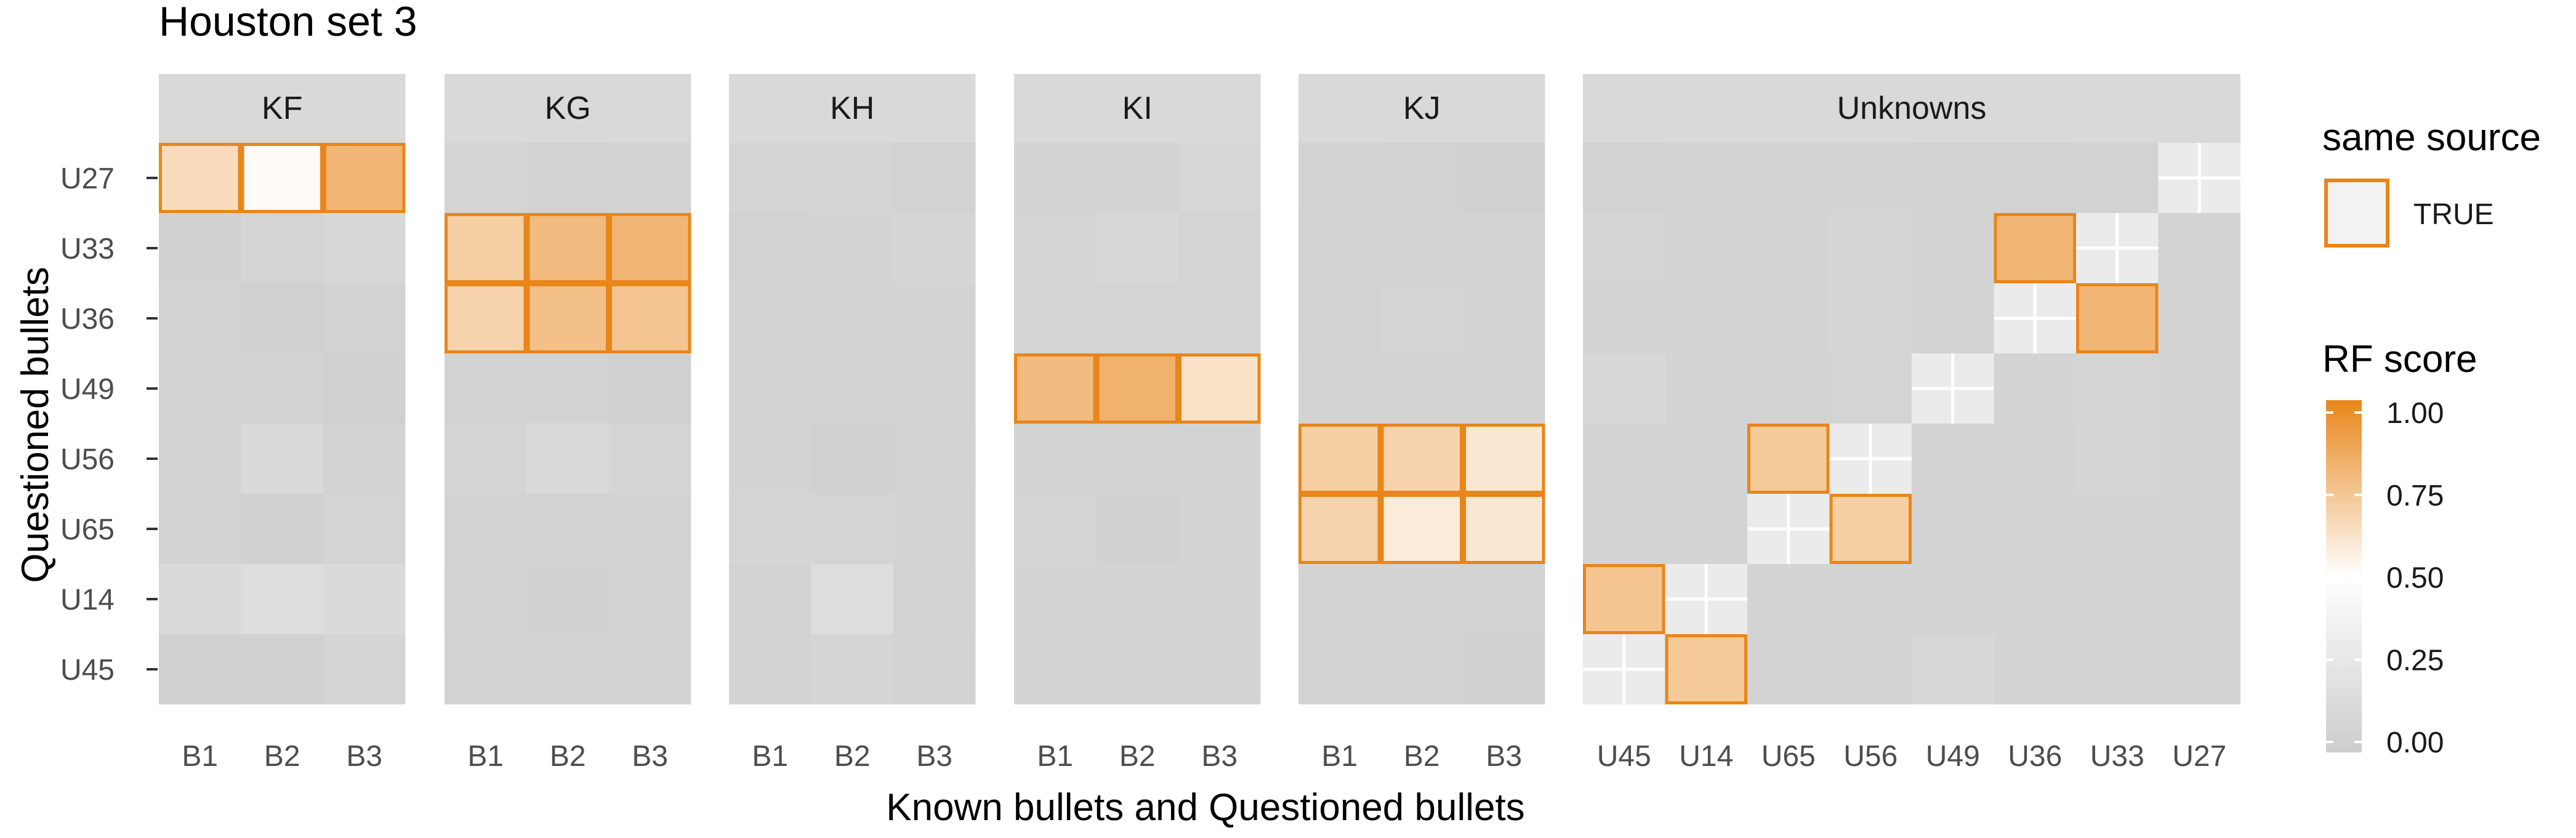  What do you see at coordinates (2415, 660) in the screenshot?
I see `colorbar-tick-label: 0.25` at bounding box center [2415, 660].